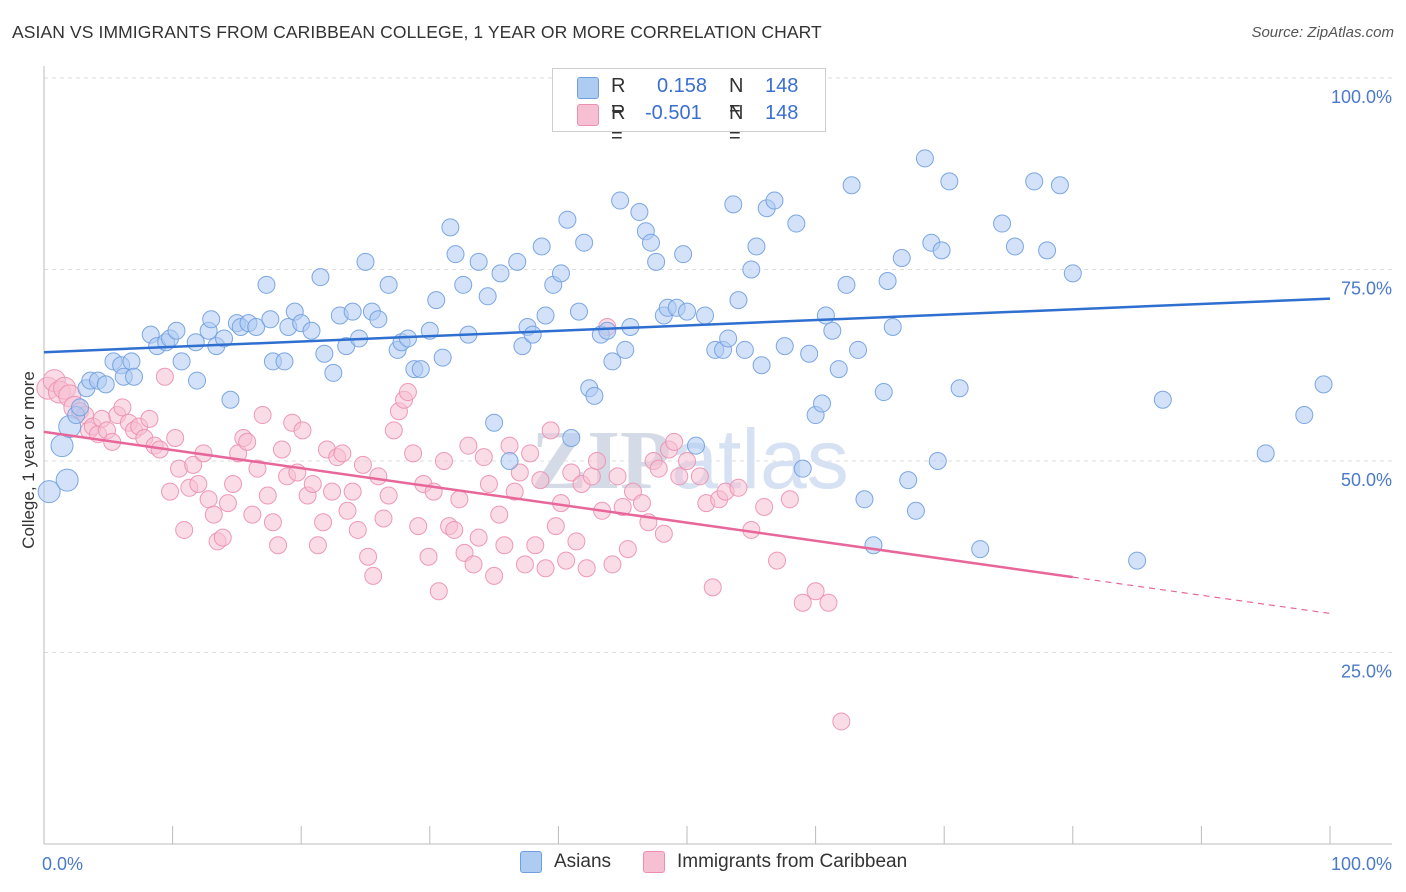  What do you see at coordinates (1366, 672) in the screenshot?
I see `y-tick-label: 25.0%` at bounding box center [1366, 672].